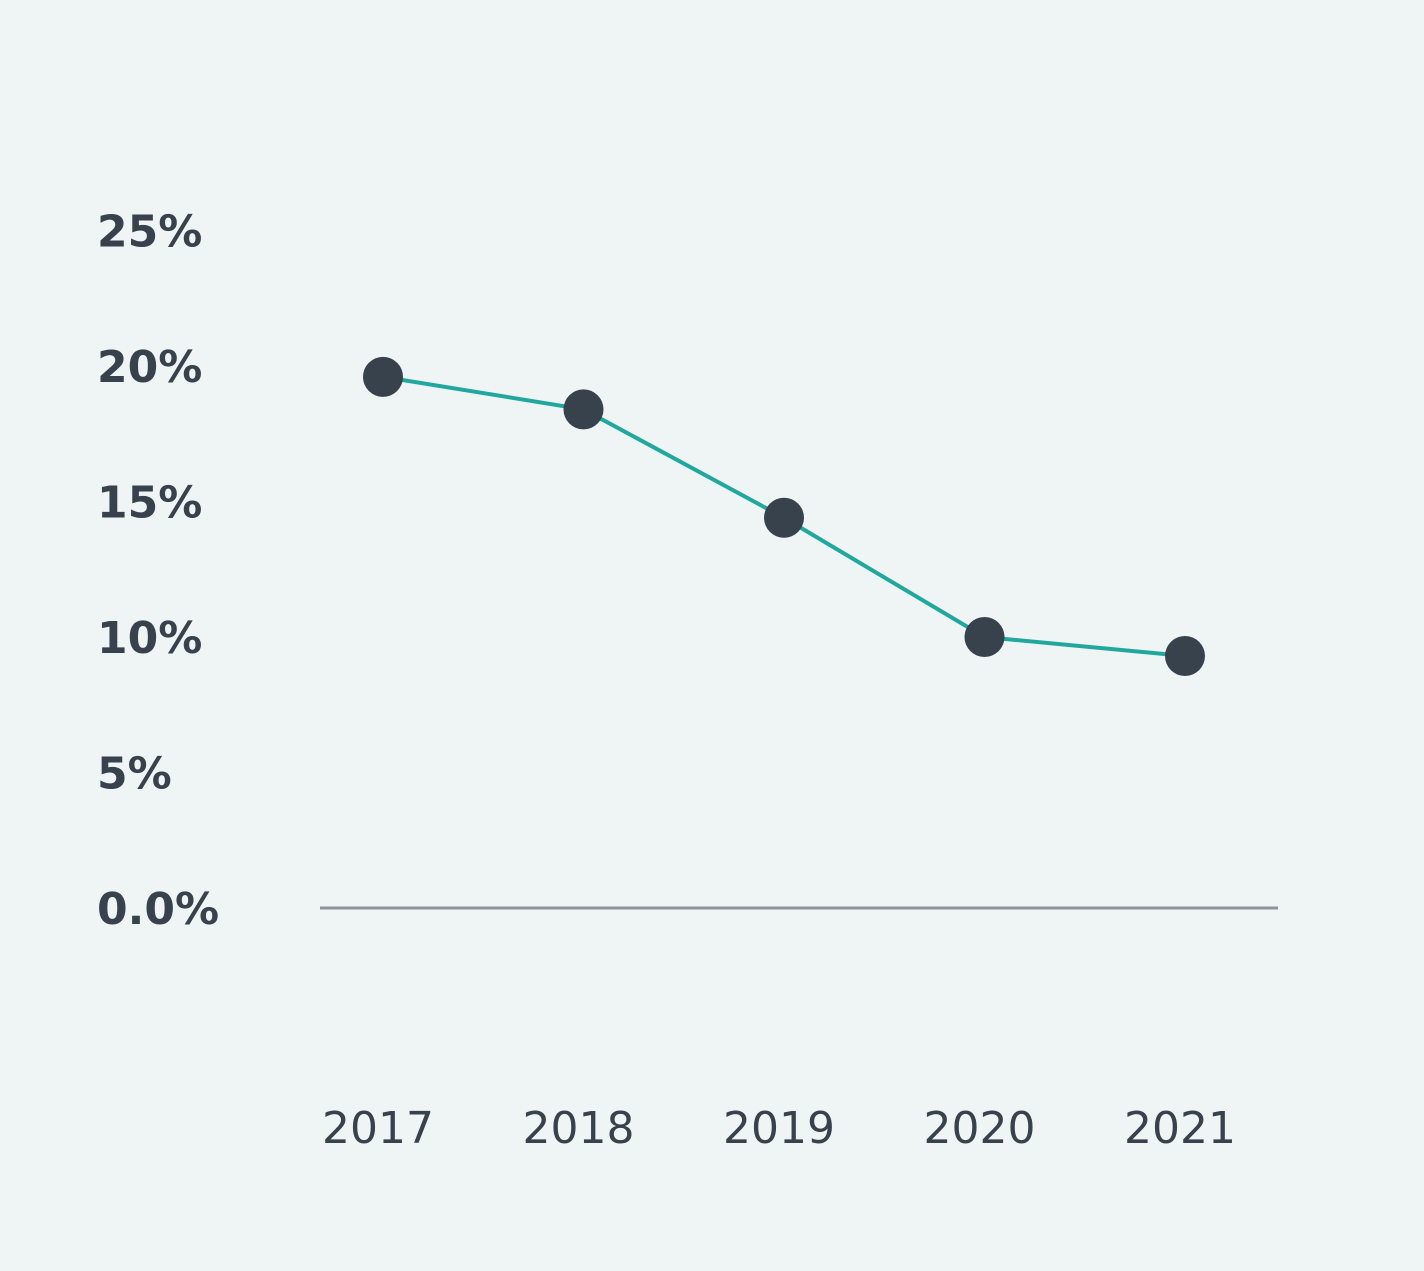 This screenshot has height=1271, width=1424. Describe the element at coordinates (149, 503) in the screenshot. I see `y-tick-label: 15%` at that location.